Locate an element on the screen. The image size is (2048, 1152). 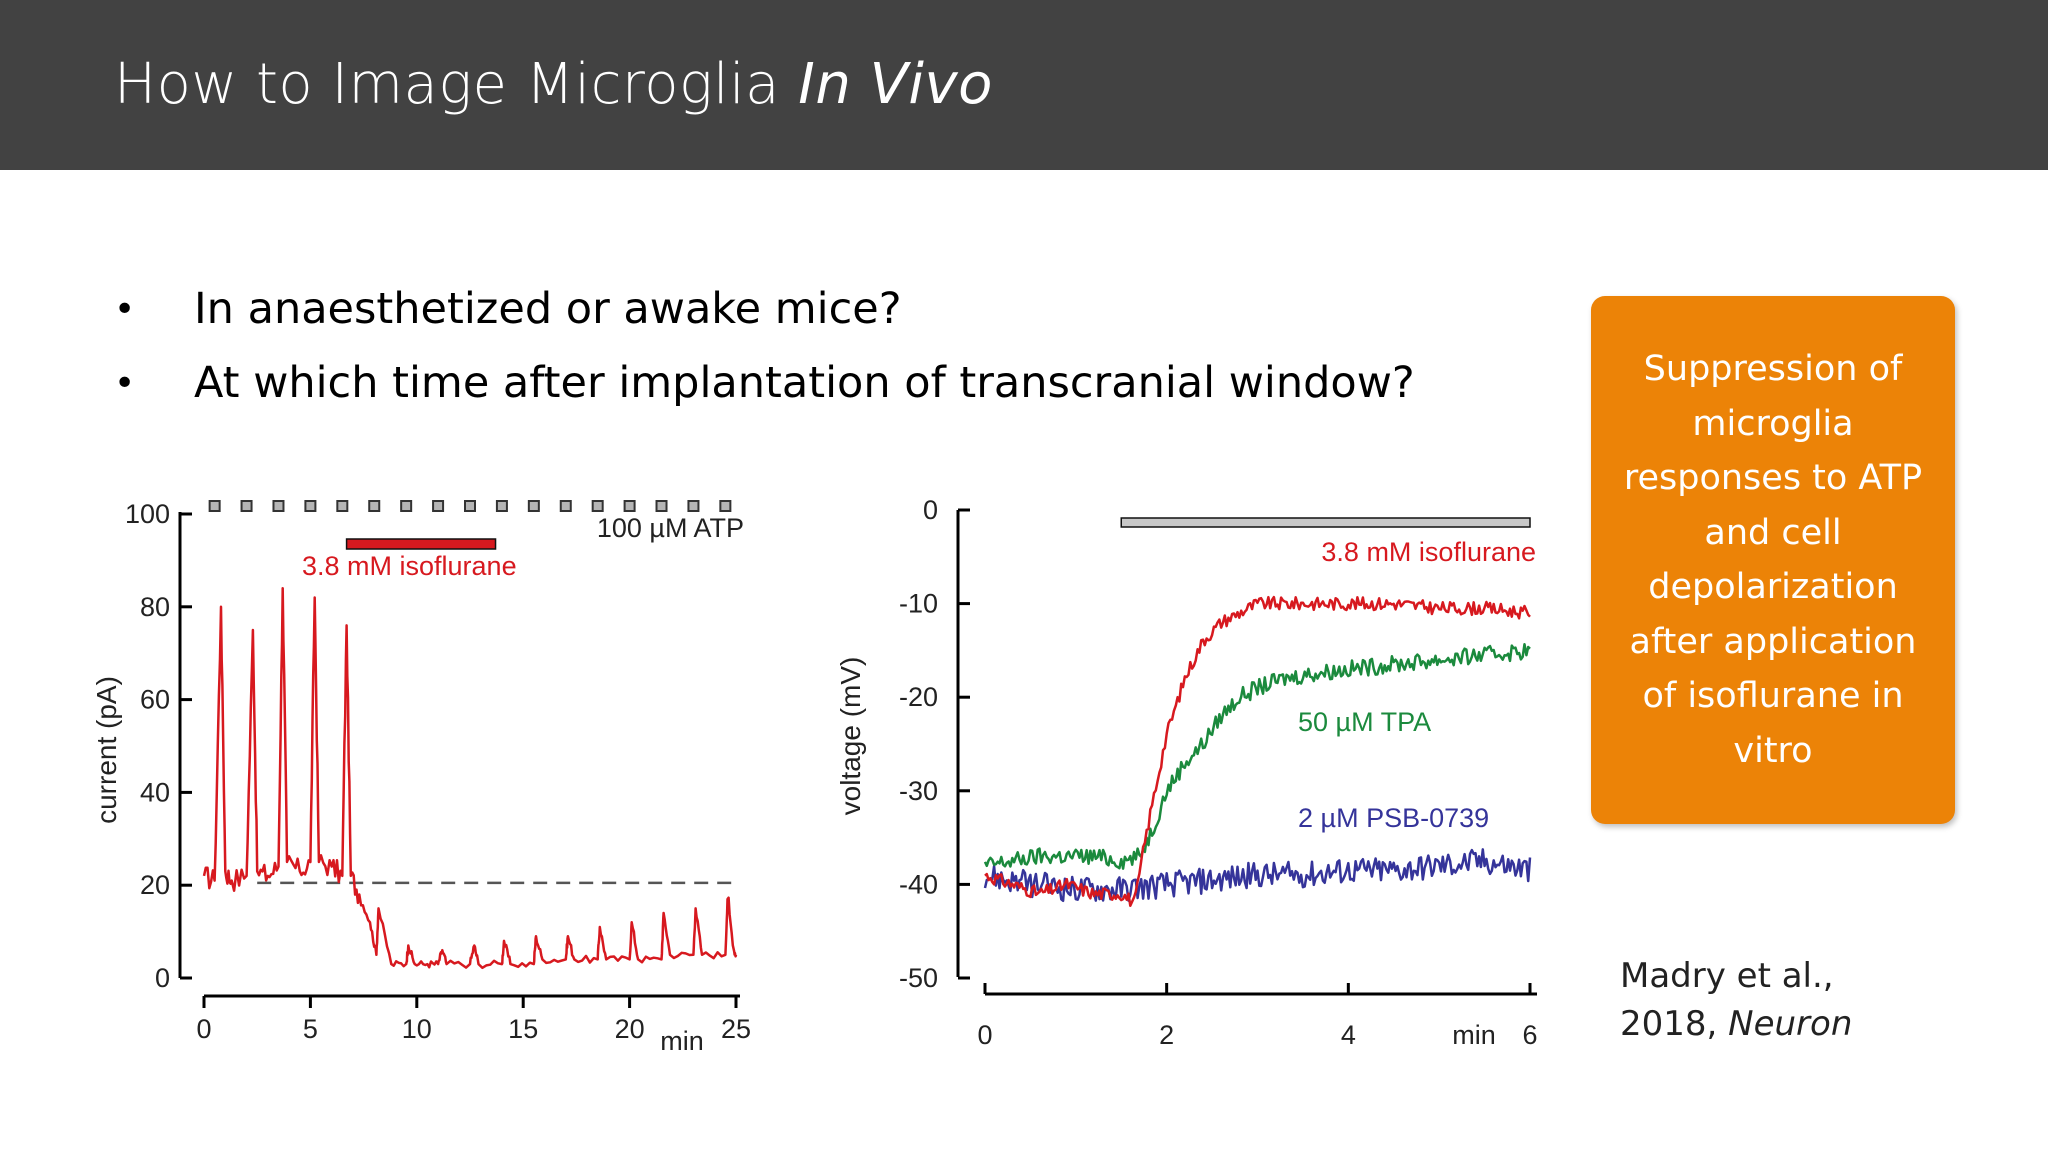
y-tick-label: -50 is located at coordinates (918, 978).